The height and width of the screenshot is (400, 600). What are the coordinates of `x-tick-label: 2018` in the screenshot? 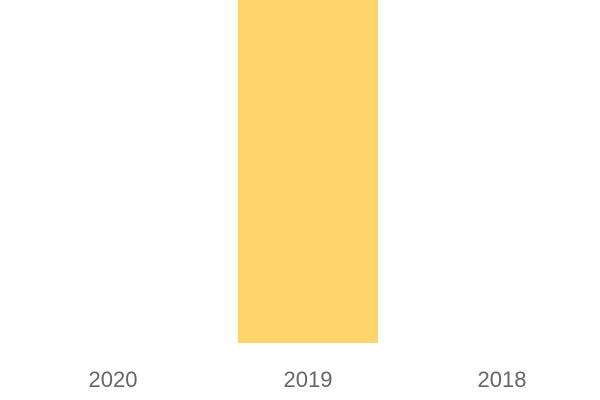 It's located at (502, 379).